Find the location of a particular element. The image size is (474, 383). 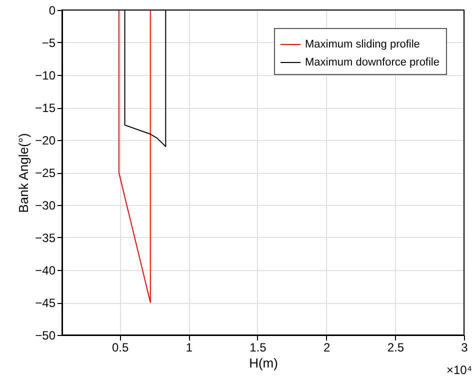

y-tick-label: −35 is located at coordinates (45, 238).